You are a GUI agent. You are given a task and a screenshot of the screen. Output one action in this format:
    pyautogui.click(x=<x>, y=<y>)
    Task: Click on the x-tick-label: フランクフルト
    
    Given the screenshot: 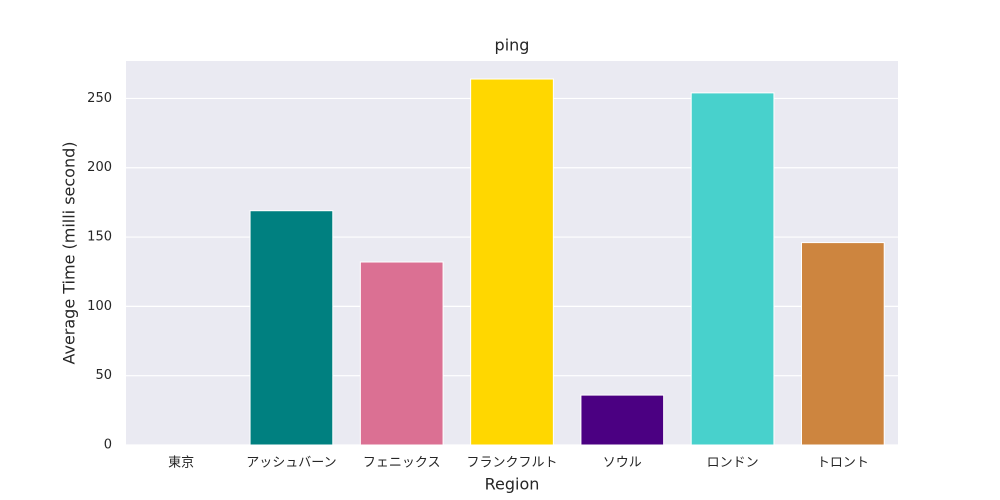 What is the action you would take?
    pyautogui.click(x=511, y=463)
    